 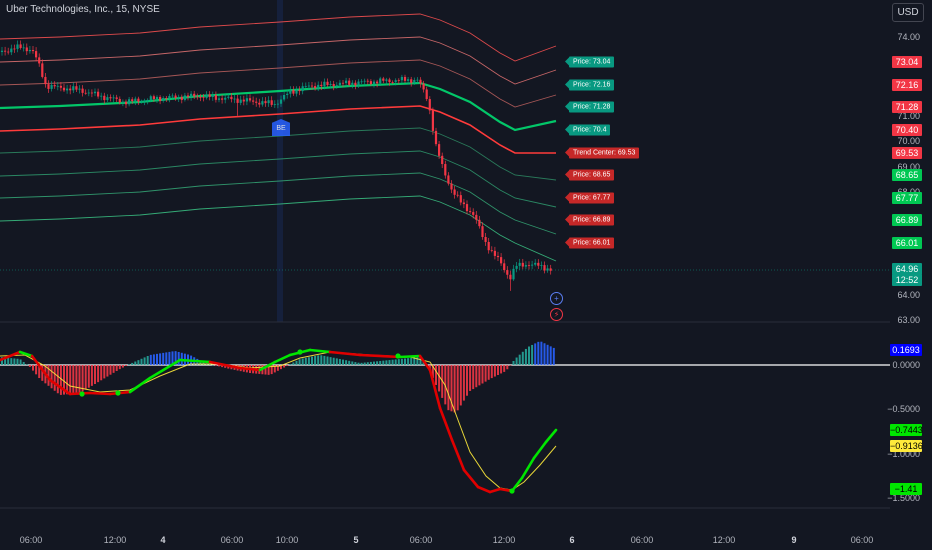 I want to click on time-axis-label: 12:00, so click(x=504, y=540).